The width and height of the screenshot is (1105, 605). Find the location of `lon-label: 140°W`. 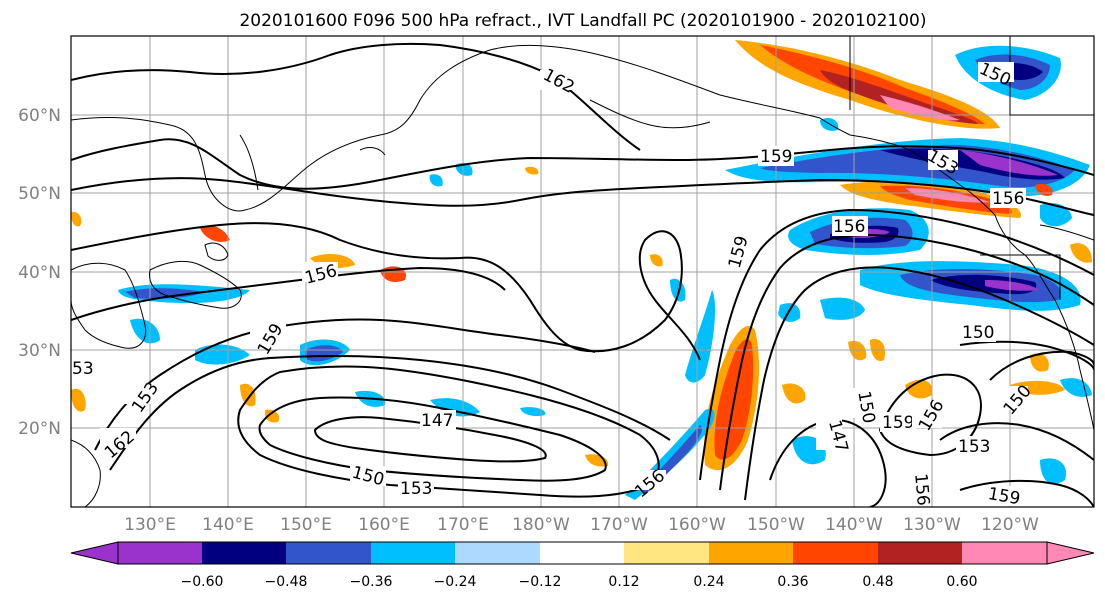

lon-label: 140°W is located at coordinates (854, 525).